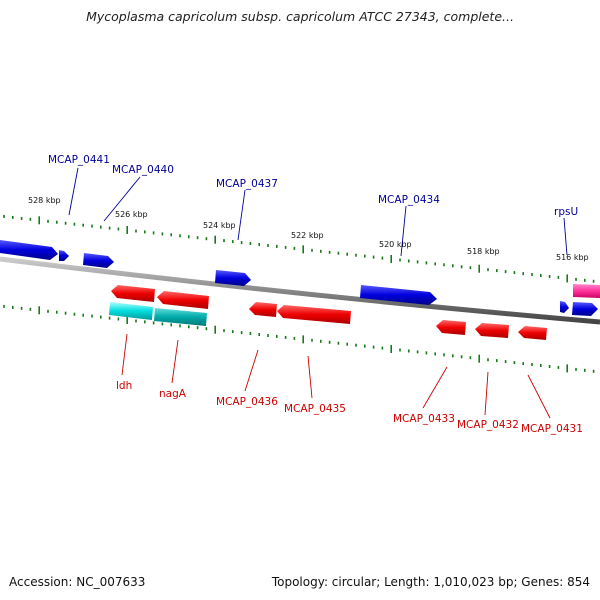  Describe the element at coordinates (219, 225) in the screenshot. I see `scale-label-524: 524 kbp` at that location.